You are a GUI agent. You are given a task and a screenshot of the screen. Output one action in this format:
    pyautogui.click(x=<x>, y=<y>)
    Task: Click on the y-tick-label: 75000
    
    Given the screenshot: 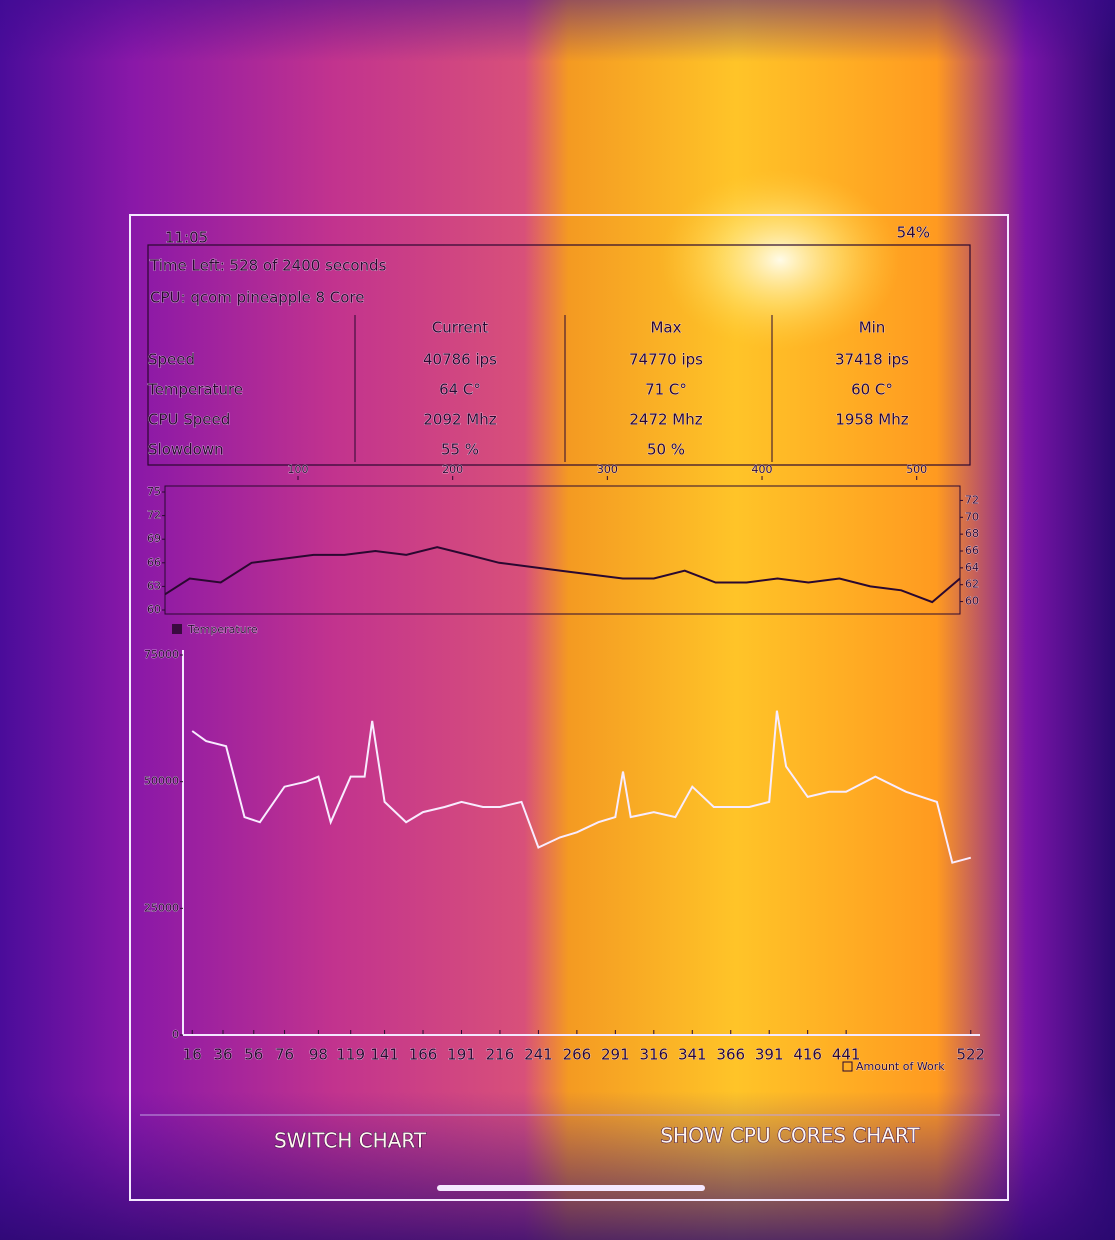 What is the action you would take?
    pyautogui.click(x=161, y=654)
    